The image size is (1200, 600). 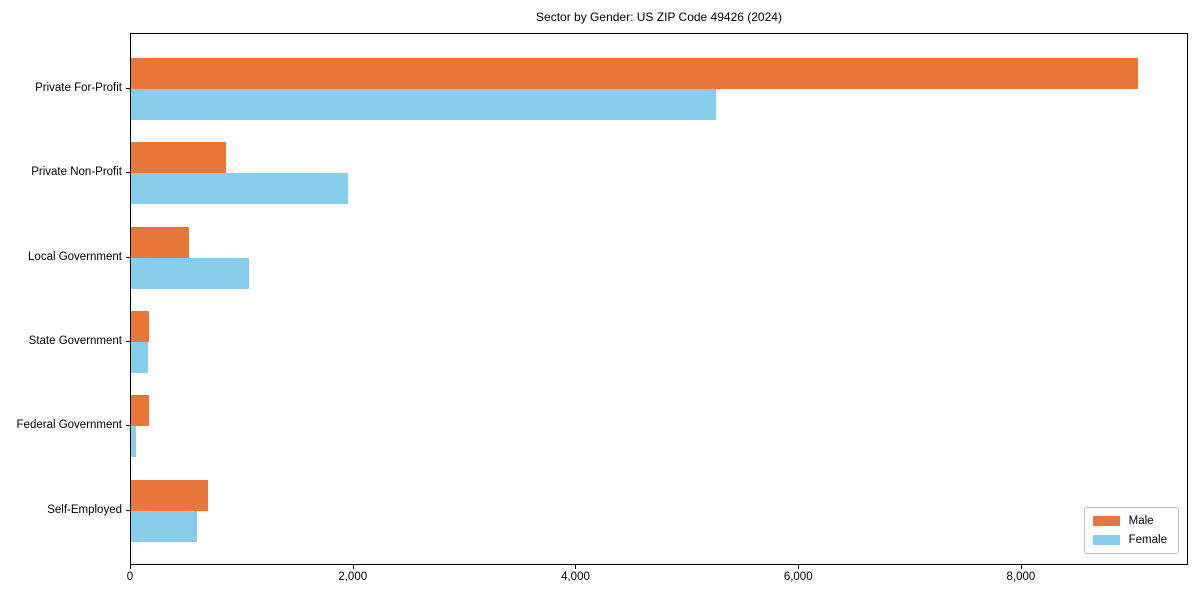 What do you see at coordinates (130, 577) in the screenshot?
I see `x-tick-label-0: 0` at bounding box center [130, 577].